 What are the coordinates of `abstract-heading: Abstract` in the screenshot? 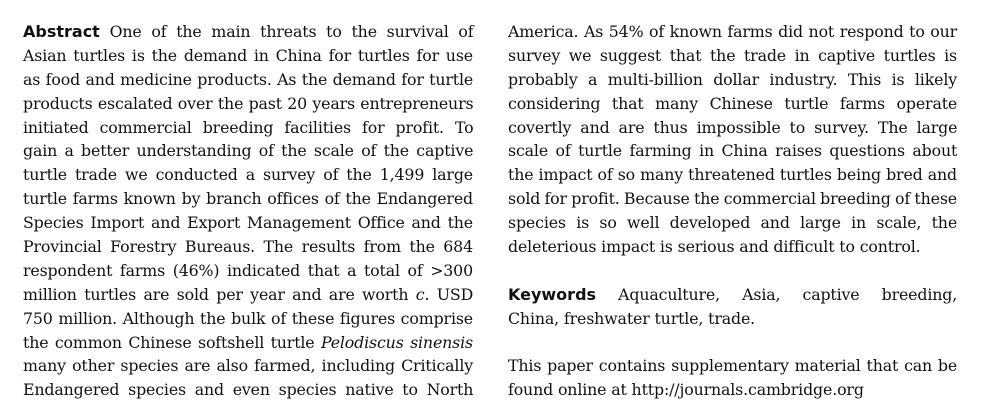 It's located at (61, 31).